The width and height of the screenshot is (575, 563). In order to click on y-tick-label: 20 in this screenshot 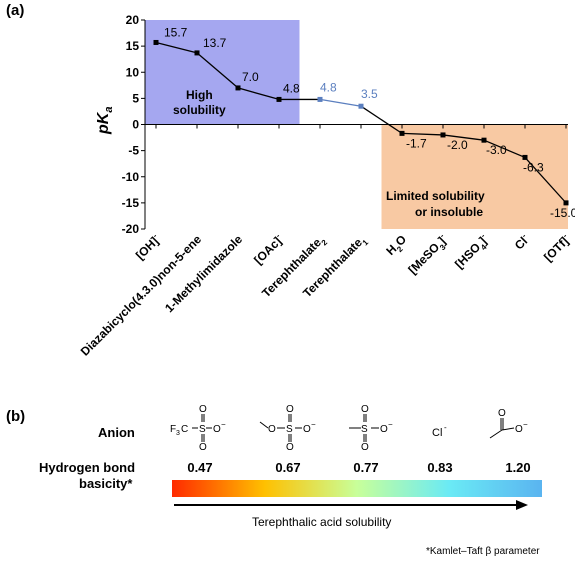, I will do `click(133, 20)`.